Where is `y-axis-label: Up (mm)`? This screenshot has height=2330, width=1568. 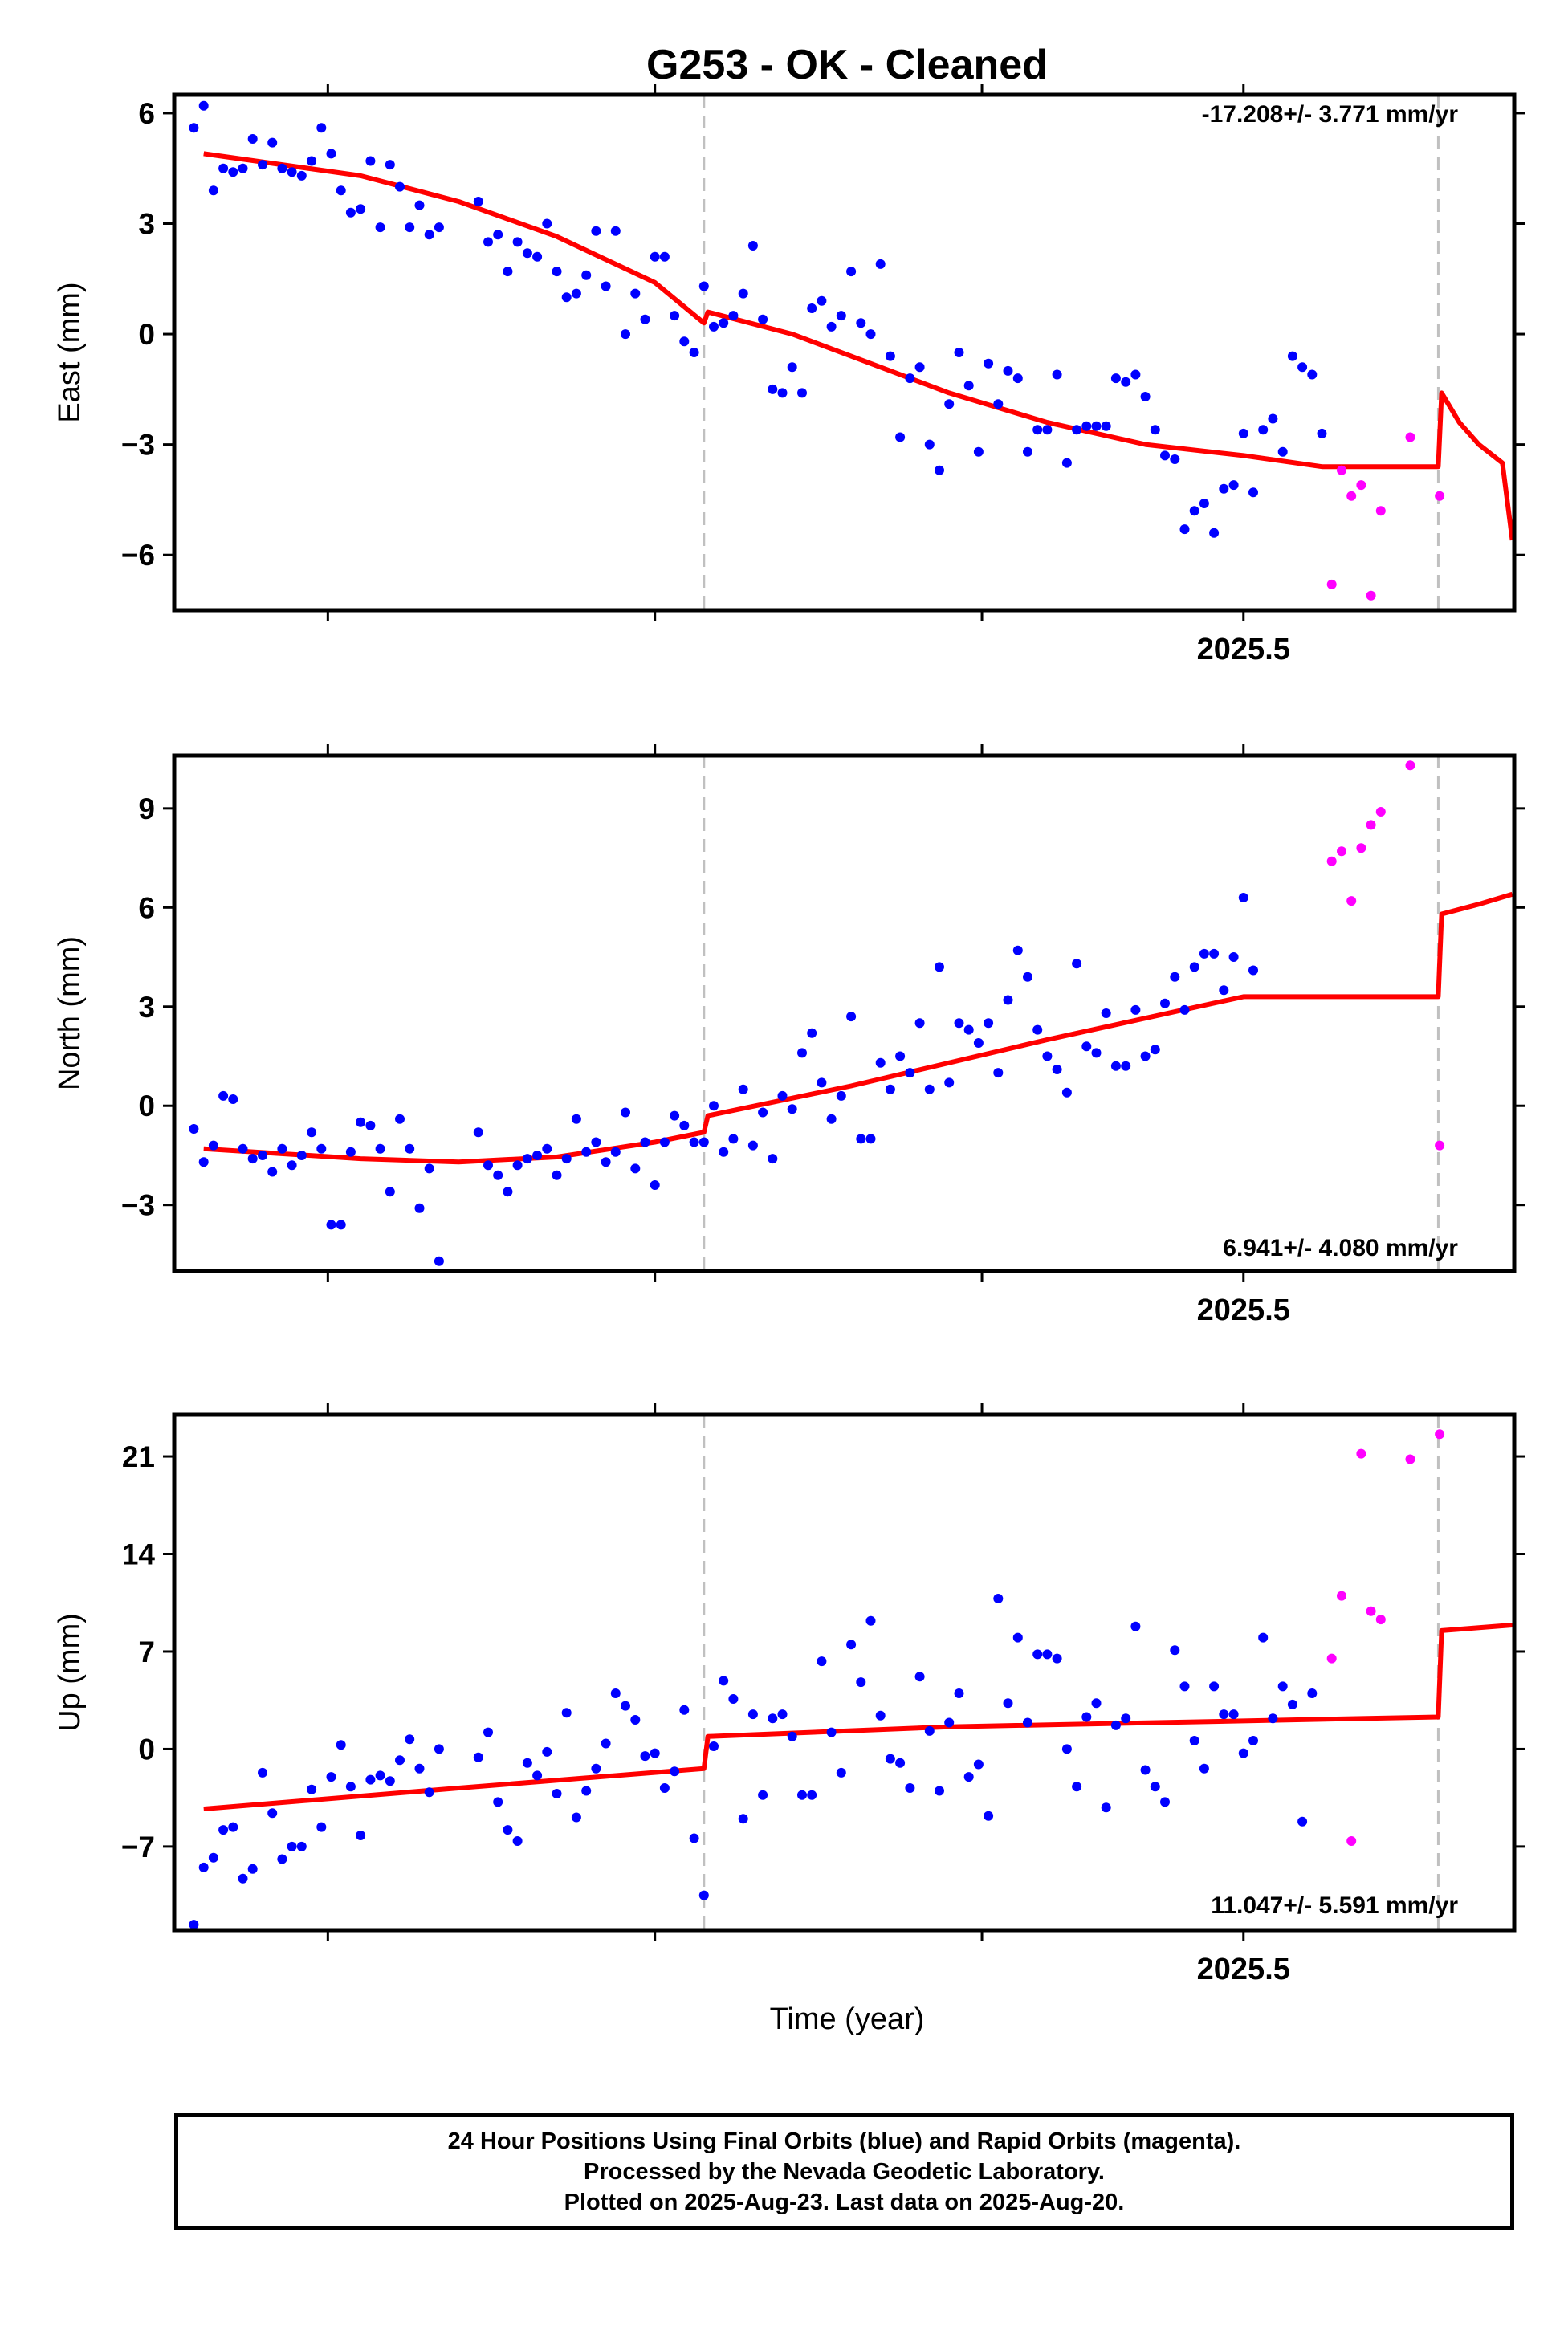
y-axis-label: Up (mm) is located at coordinates (70, 1672).